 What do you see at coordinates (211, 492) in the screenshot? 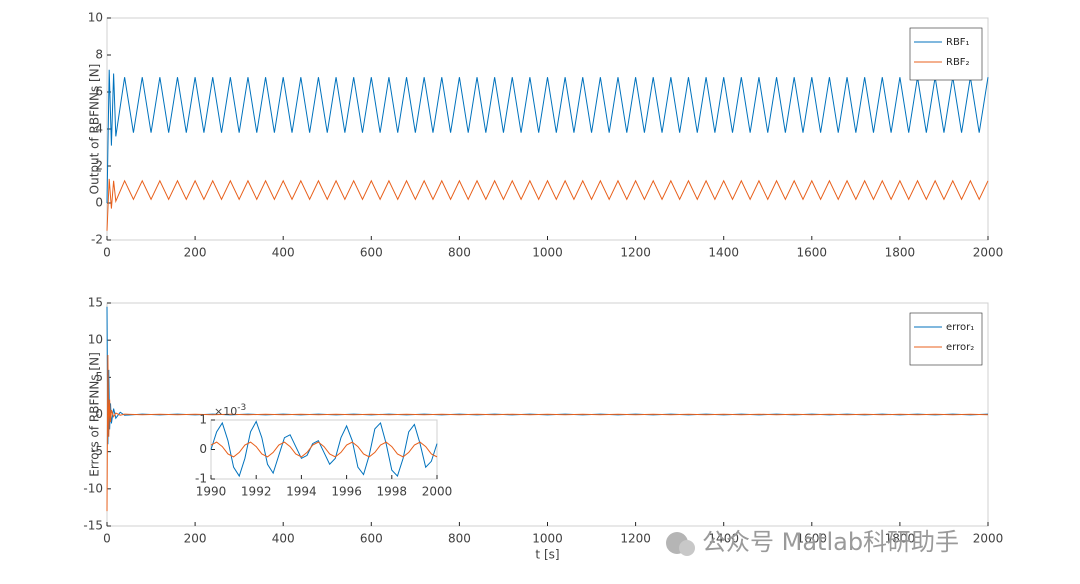
I see `x-tick-label: 1990` at bounding box center [211, 492].